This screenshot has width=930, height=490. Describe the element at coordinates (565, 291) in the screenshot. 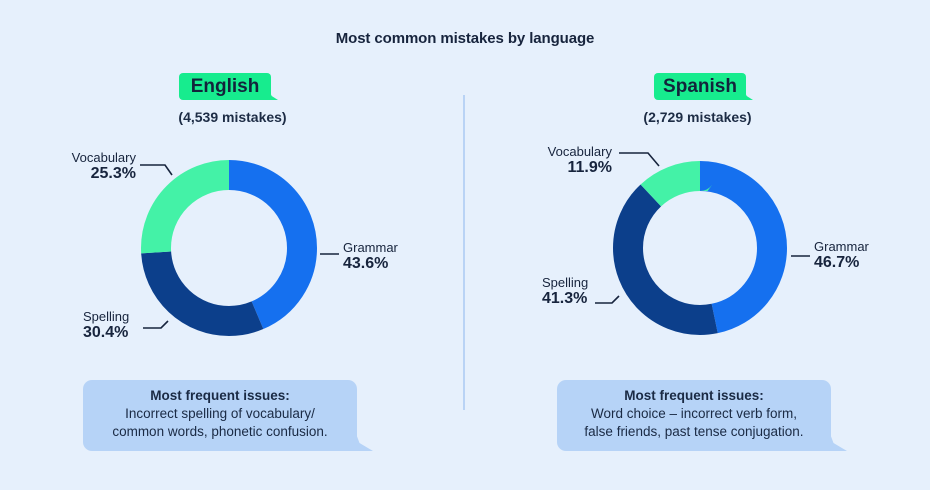

I see `spelling-label: Spelling 41.3%` at that location.